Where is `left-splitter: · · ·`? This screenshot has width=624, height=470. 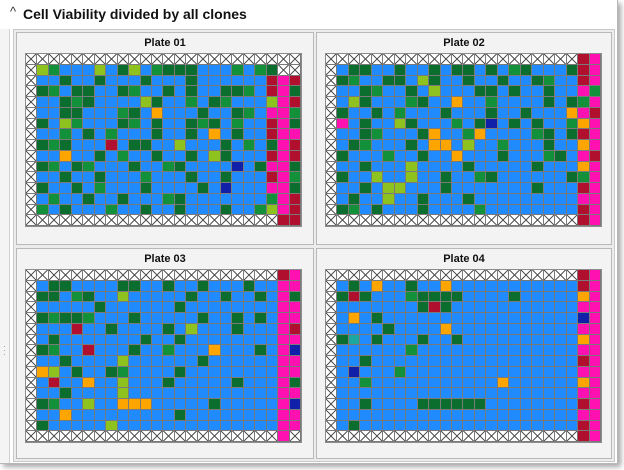
left-splitter: · · · is located at coordinates (5, 246).